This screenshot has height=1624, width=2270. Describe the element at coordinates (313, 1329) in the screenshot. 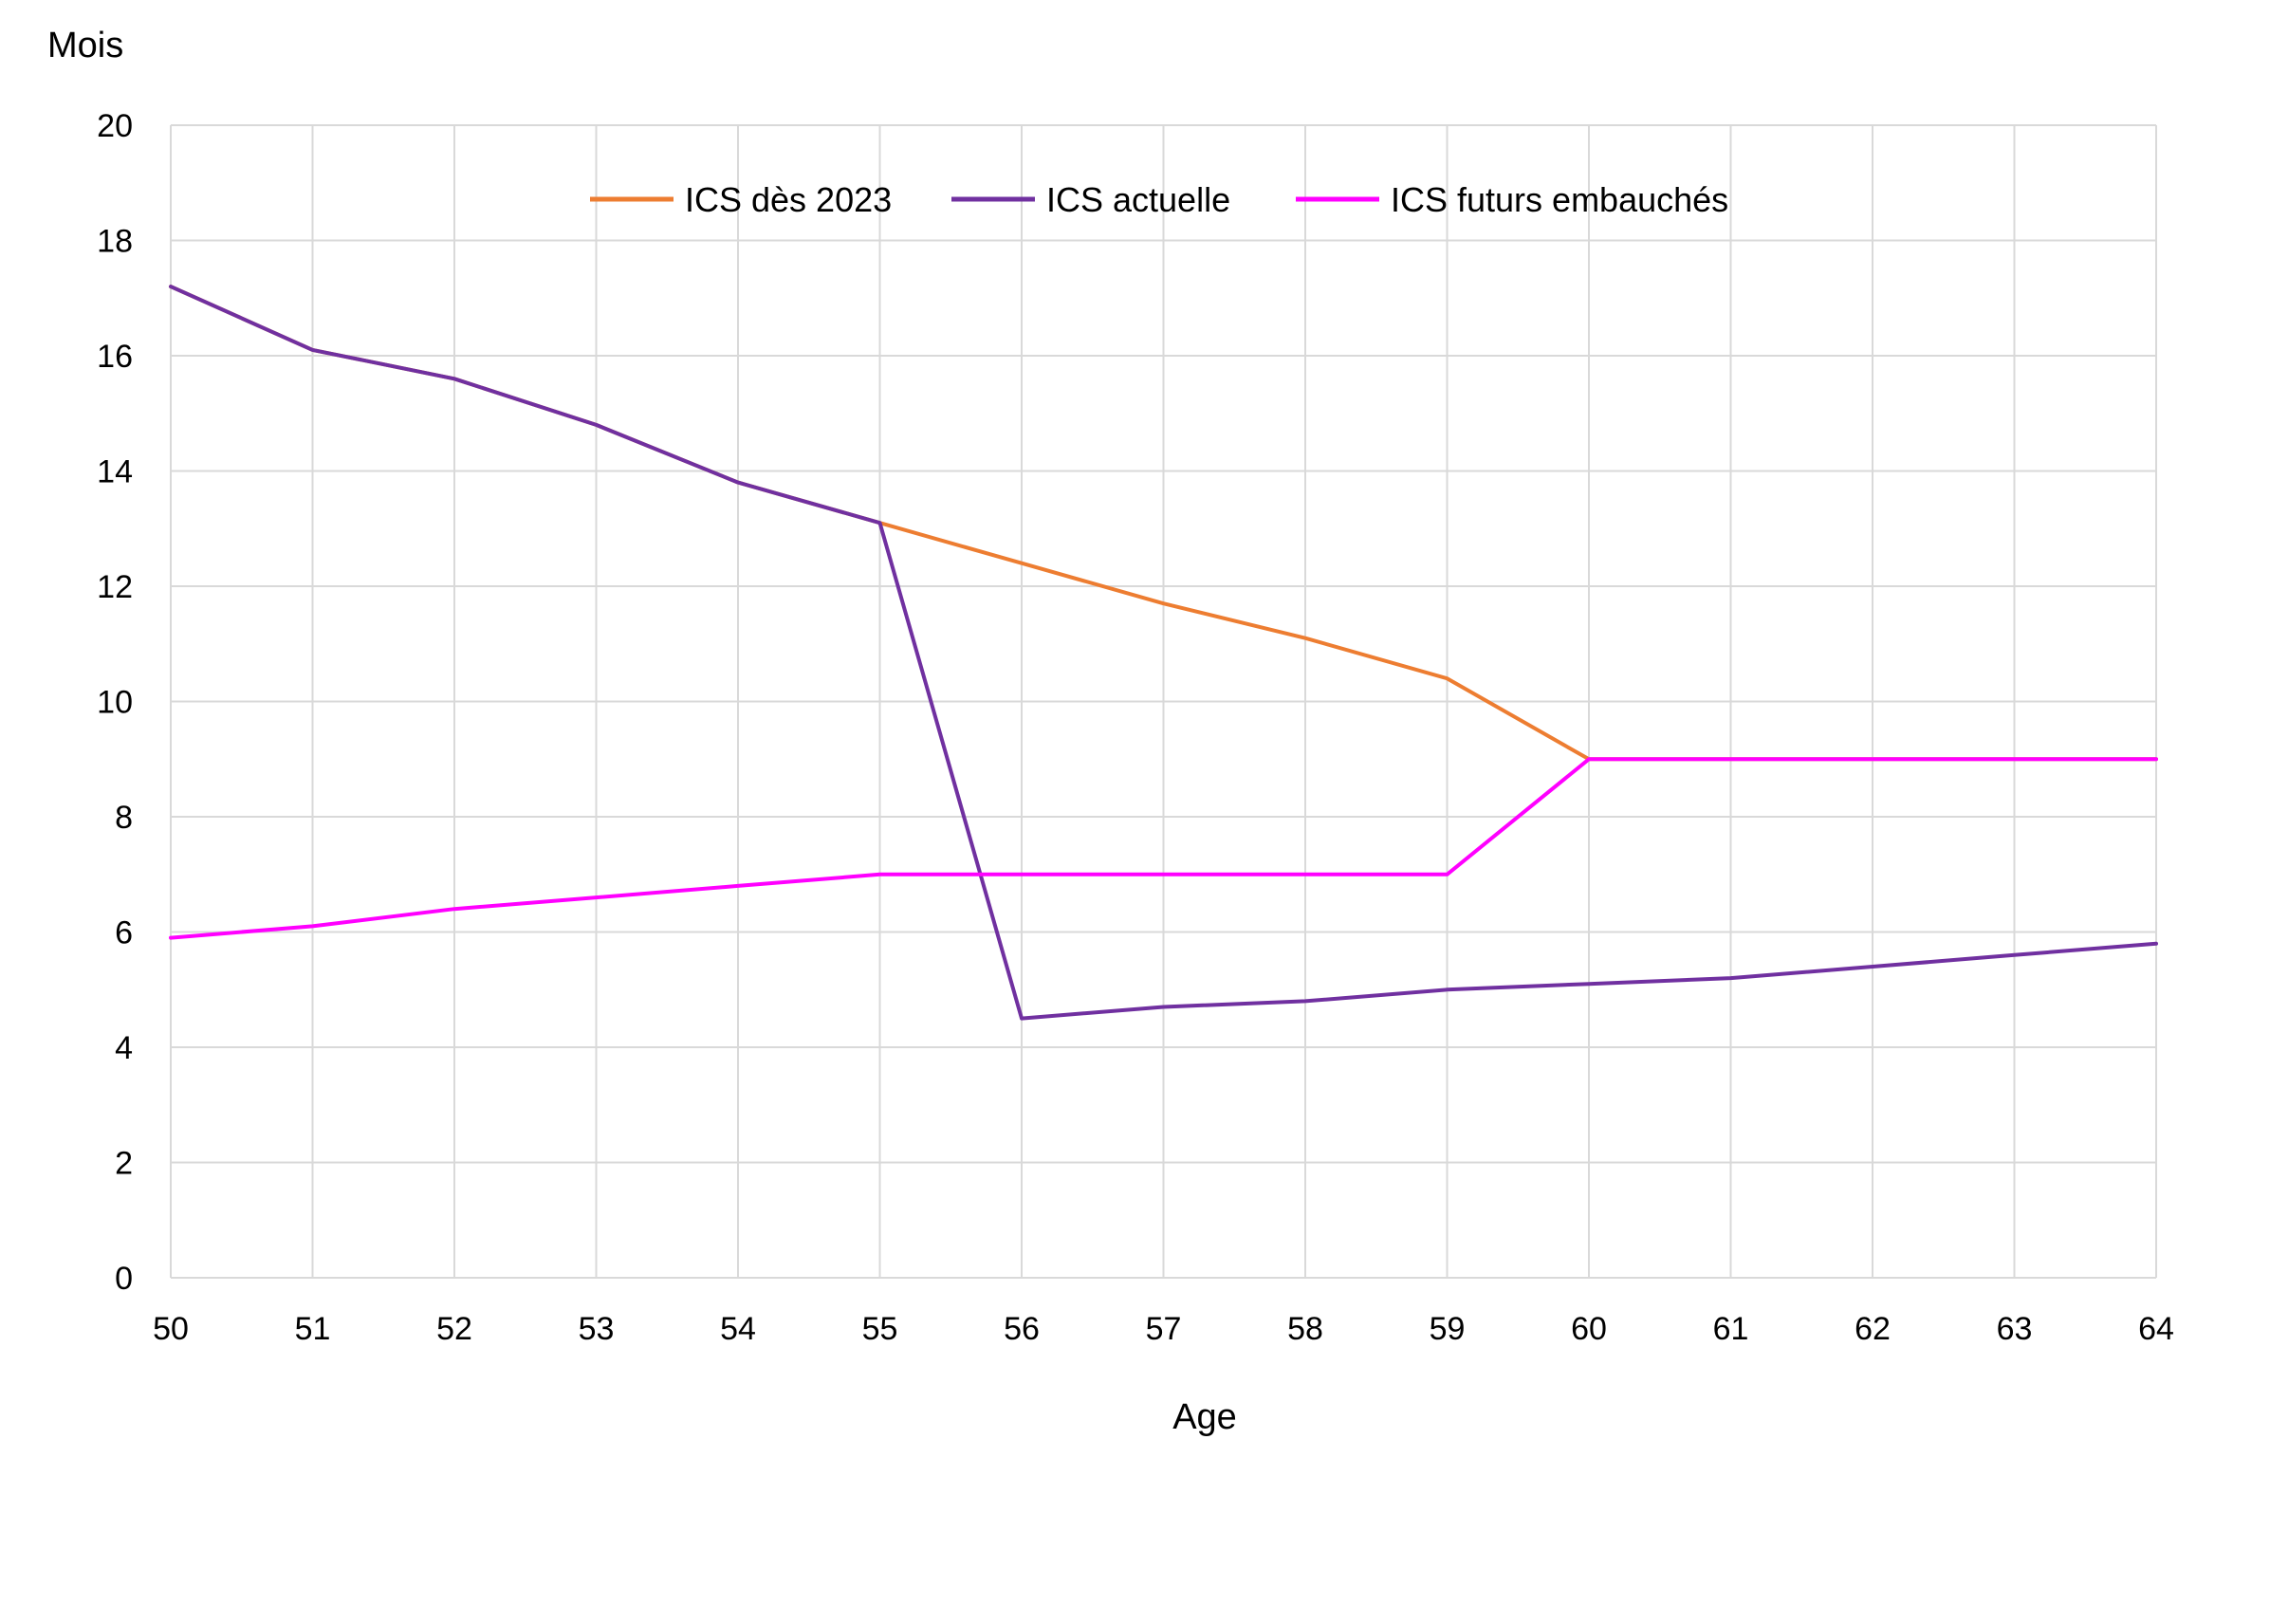

I see `x-tick-label: 51` at that location.